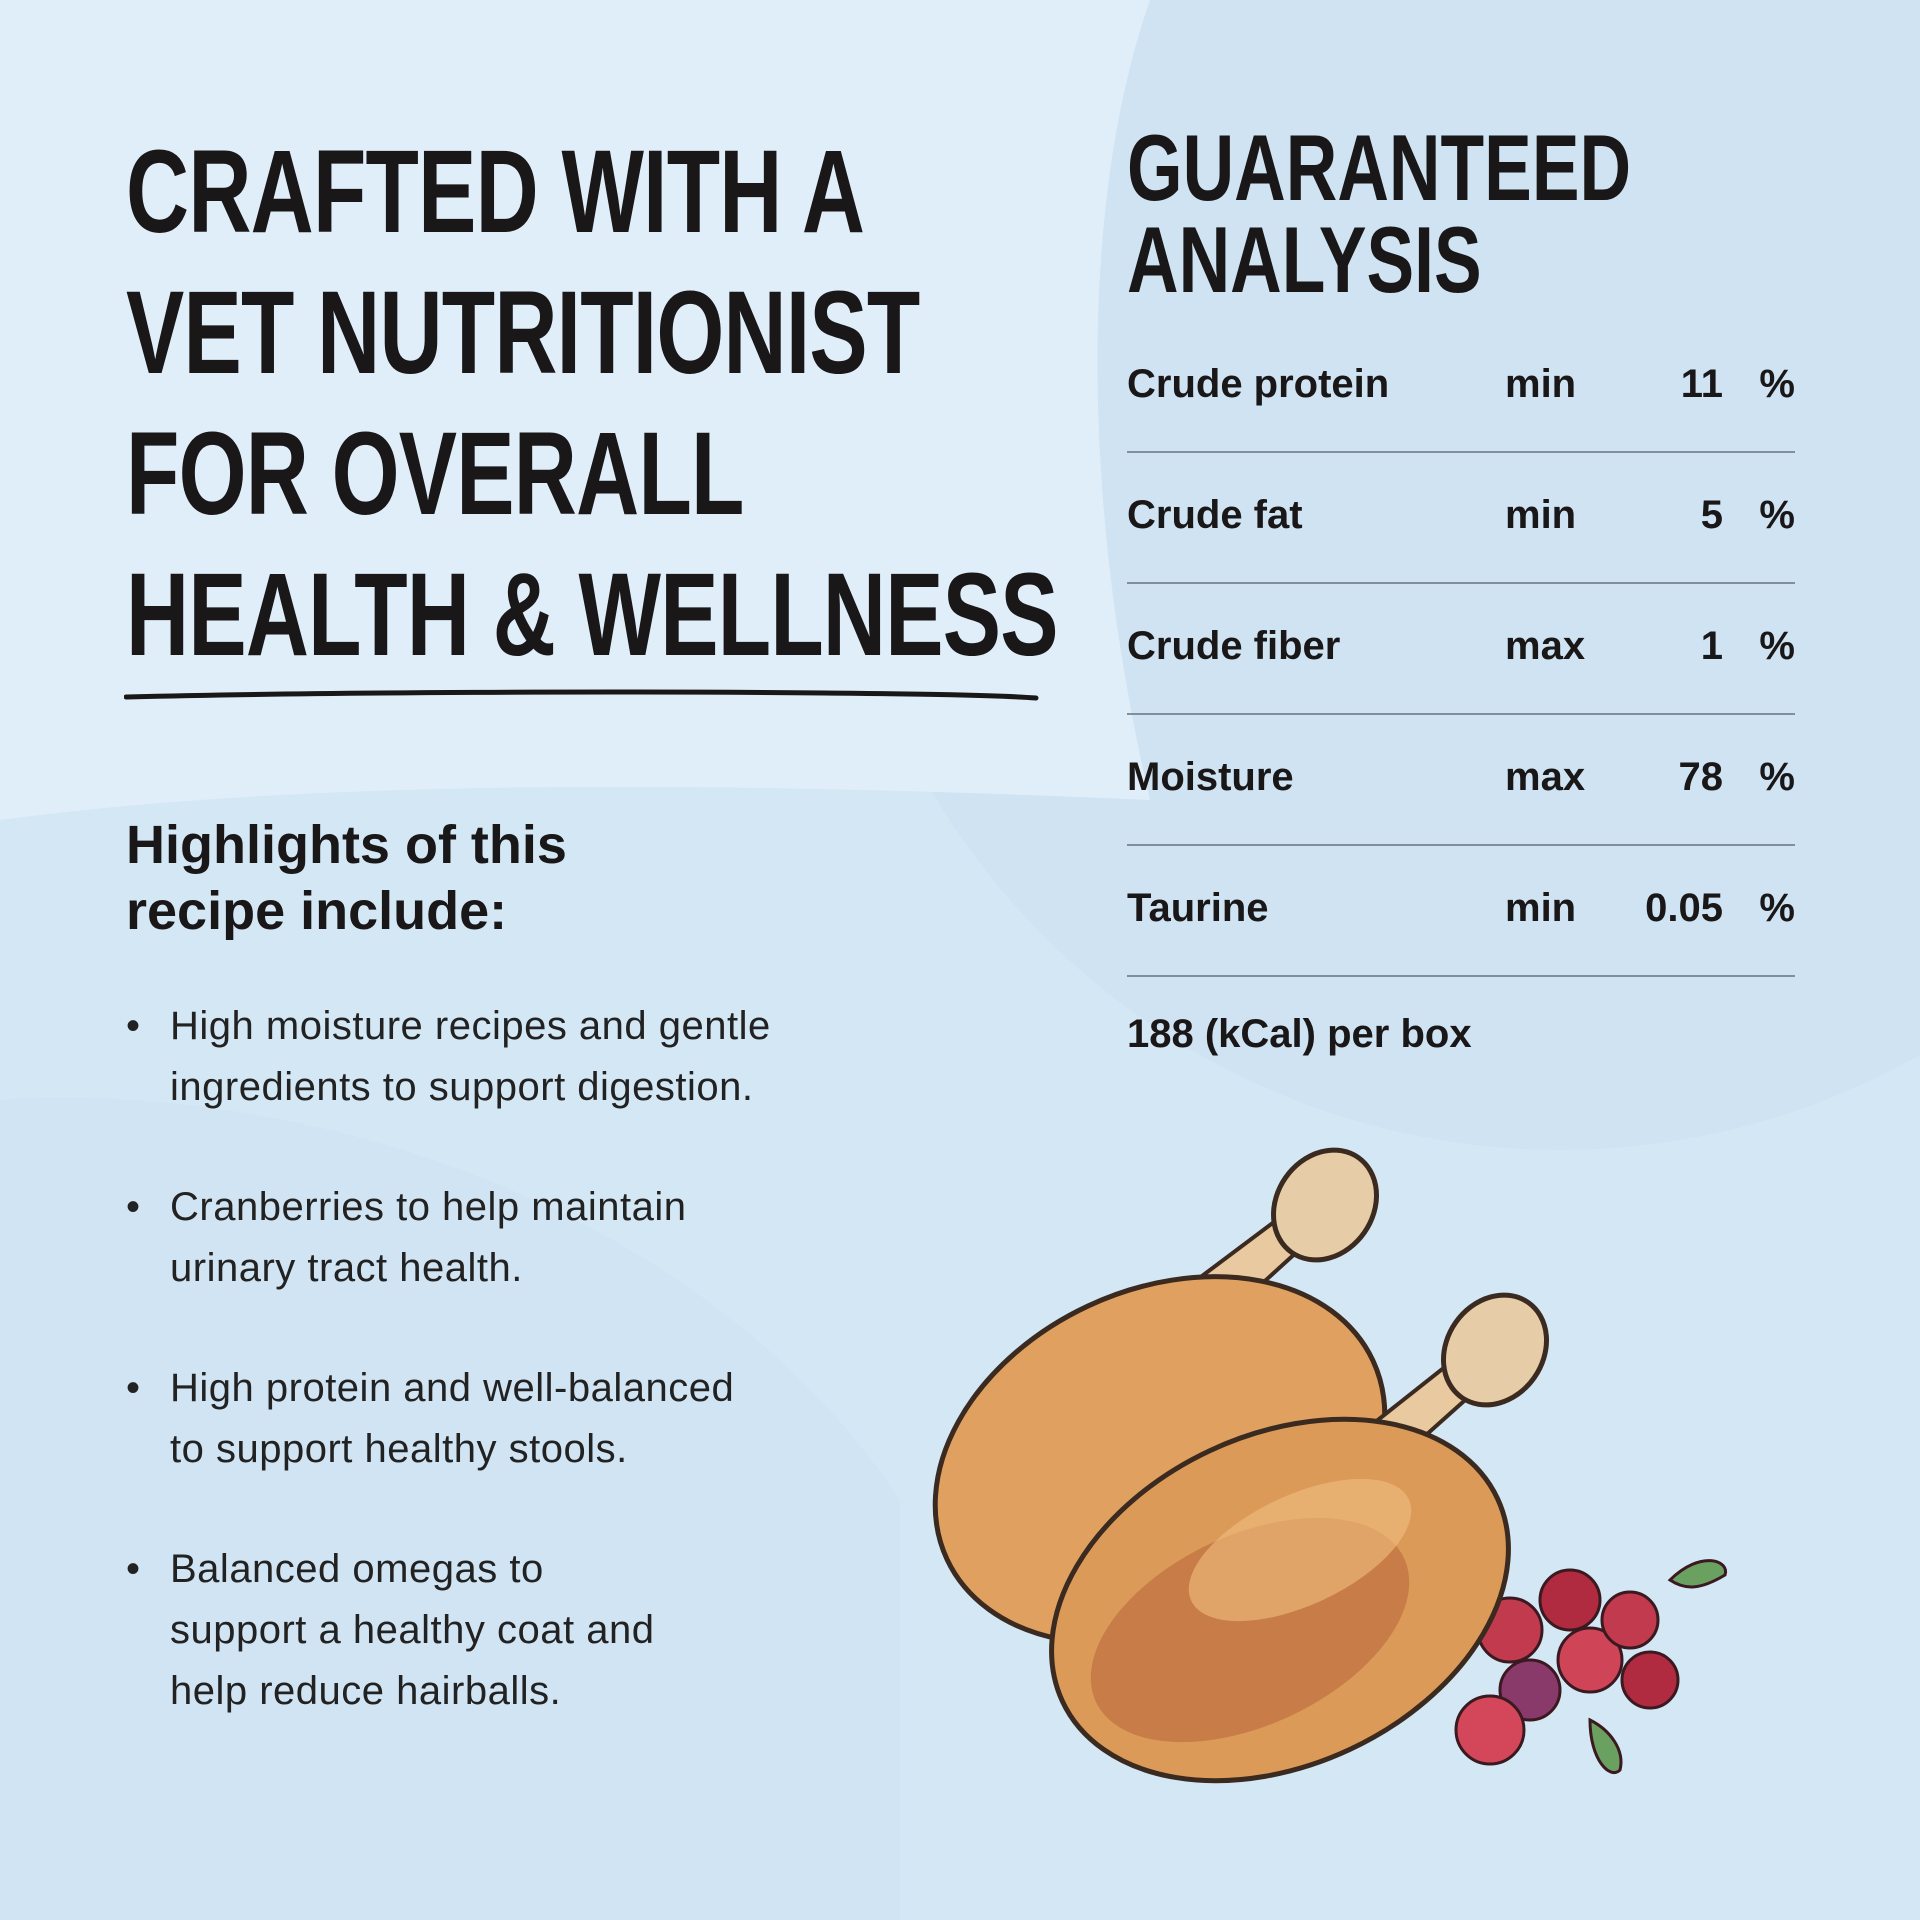 This screenshot has height=1920, width=1920. I want to click on value: 0.05, so click(1684, 908).